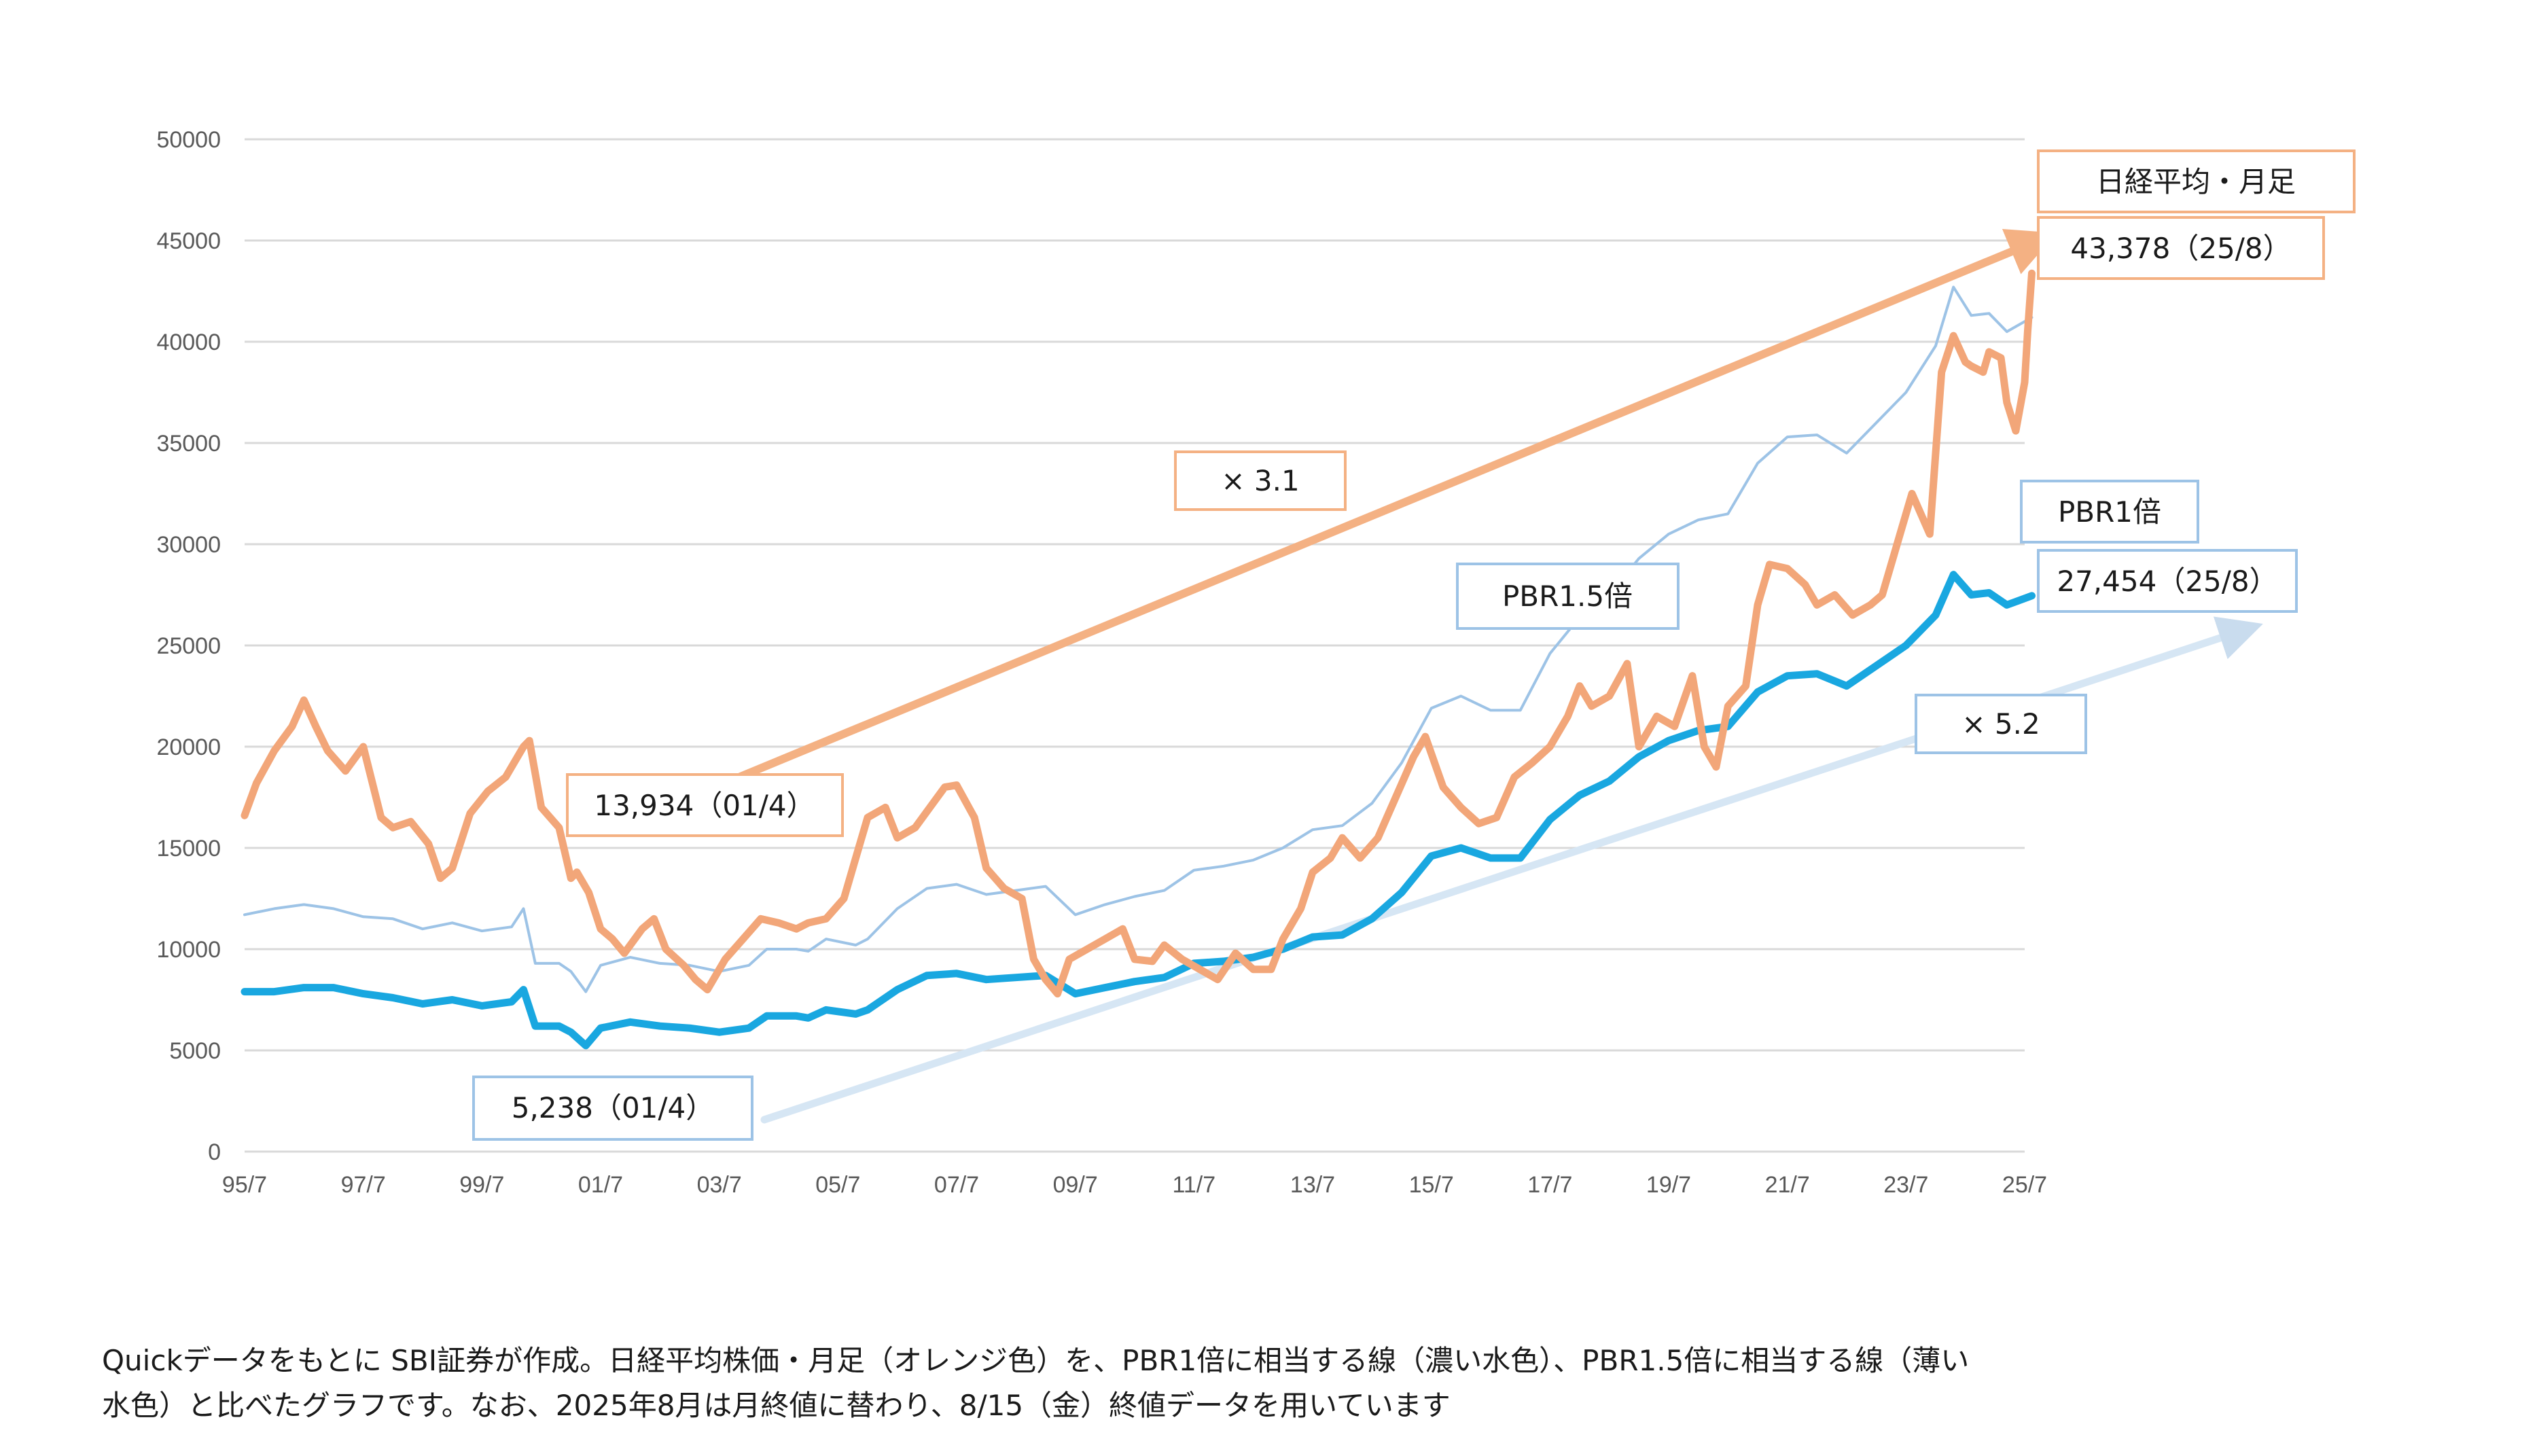 The height and width of the screenshot is (1456, 2522). Describe the element at coordinates (482, 1185) in the screenshot. I see `x-tick-label: 99/7` at that location.